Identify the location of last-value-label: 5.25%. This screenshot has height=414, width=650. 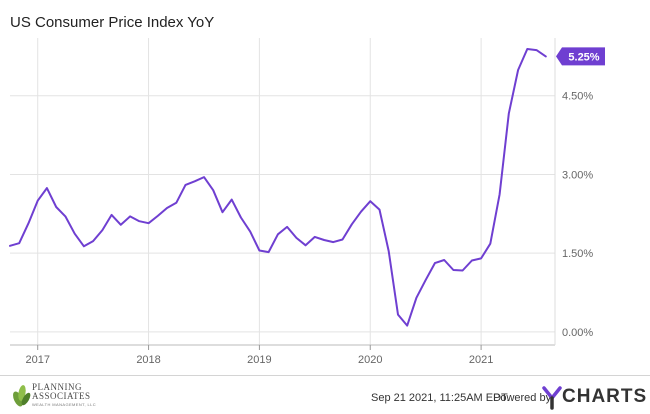
(583, 57).